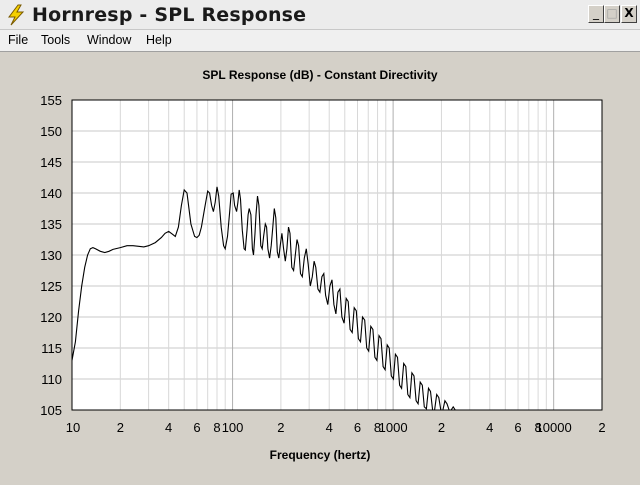 The image size is (640, 485). I want to click on chart-title: SPL Response (dB) - Constant Directivity, so click(319, 75).